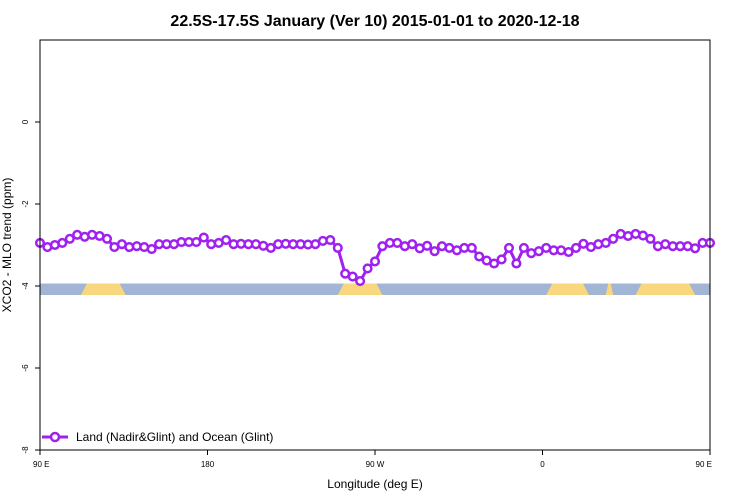 The image size is (750, 500). I want to click on y-tick-label: 0, so click(25, 121).